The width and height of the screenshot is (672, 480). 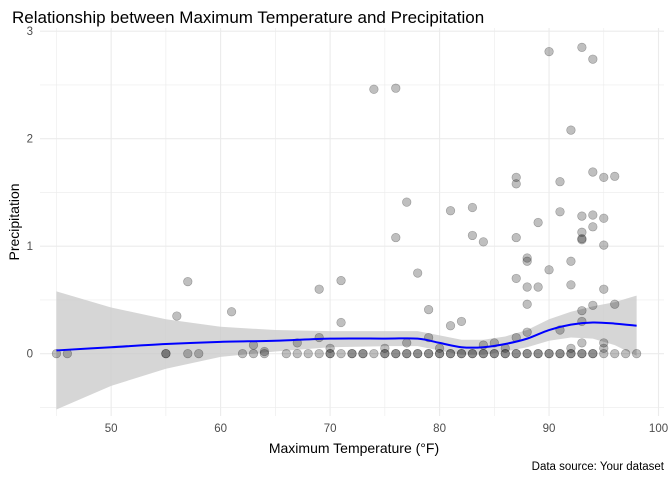 I want to click on x-axis-title: Maximum Temperature (°F), so click(x=354, y=448).